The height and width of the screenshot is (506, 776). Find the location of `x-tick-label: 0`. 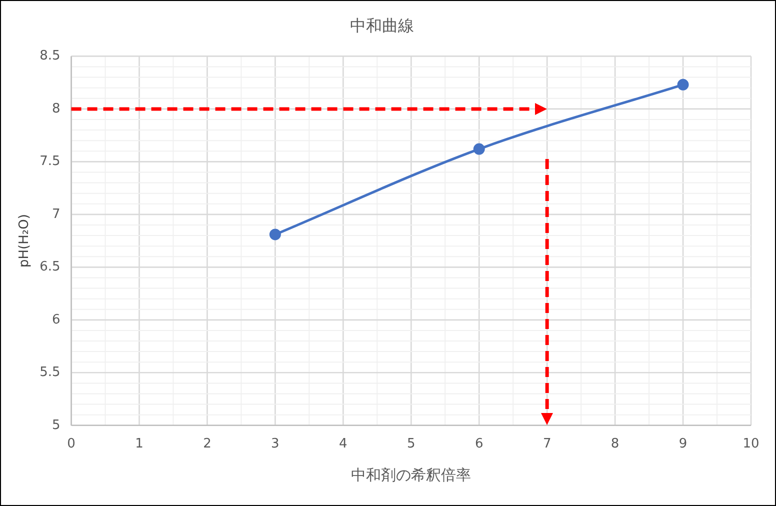

x-tick-label: 0 is located at coordinates (71, 444).